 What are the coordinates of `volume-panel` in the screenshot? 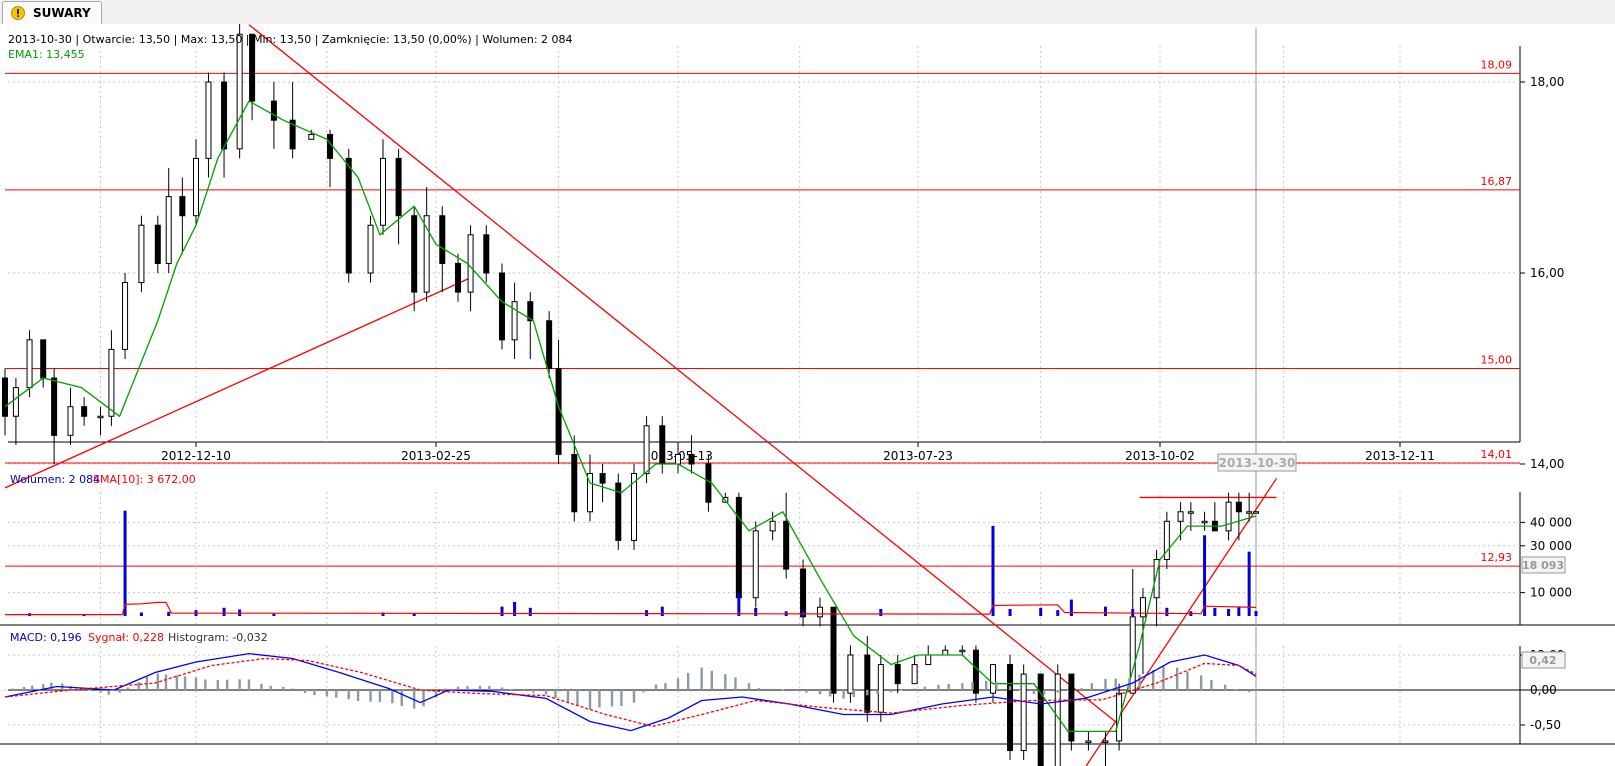 It's located at (631, 563).